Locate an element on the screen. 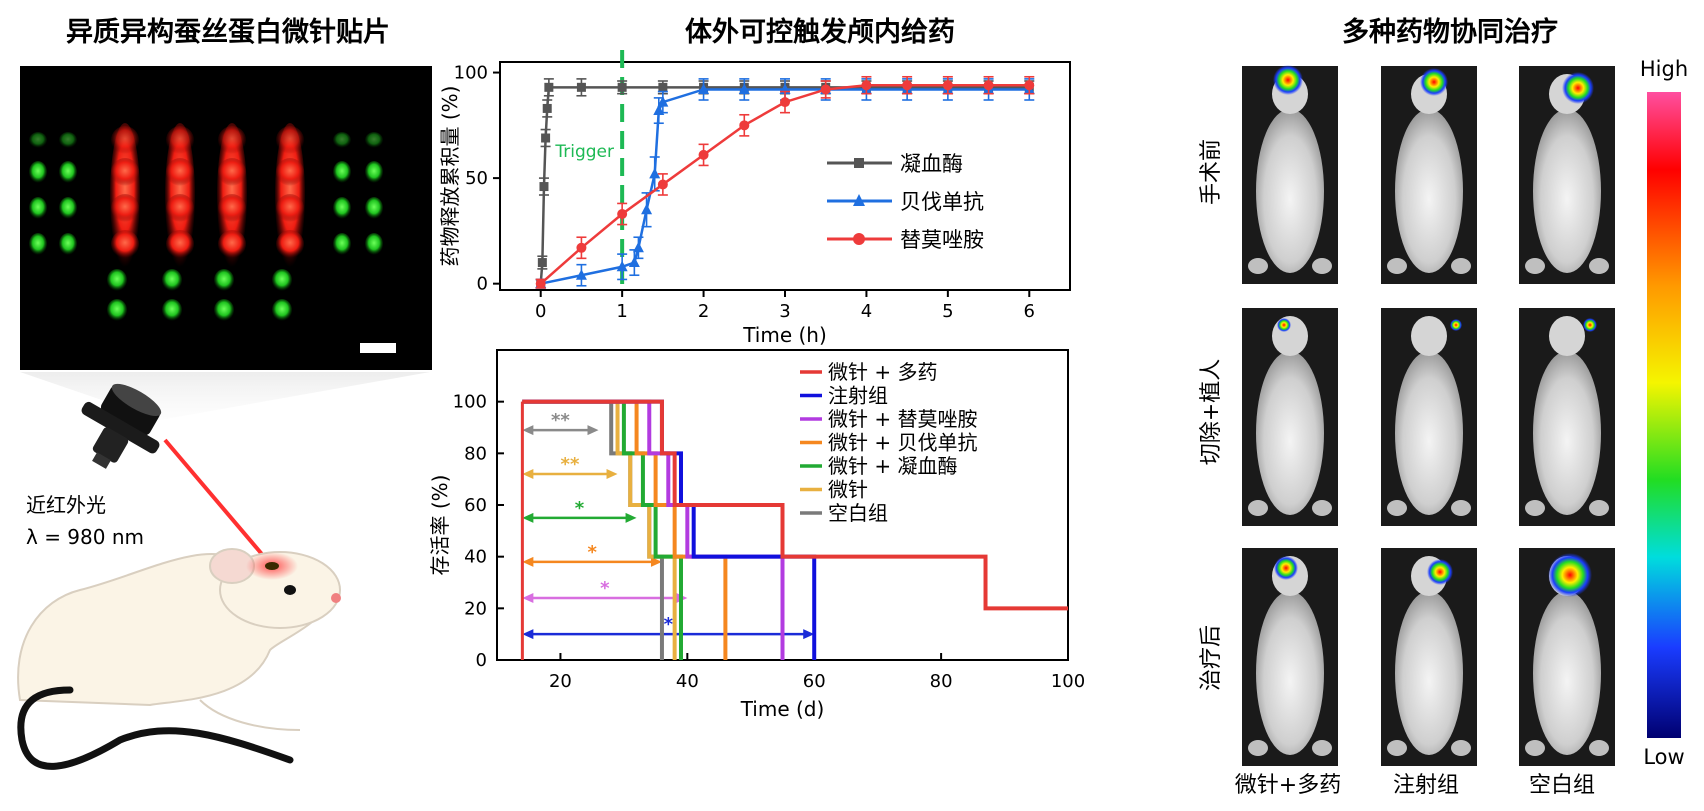 The height and width of the screenshot is (811, 1704). trigger-annotation: Trigger is located at coordinates (584, 152).